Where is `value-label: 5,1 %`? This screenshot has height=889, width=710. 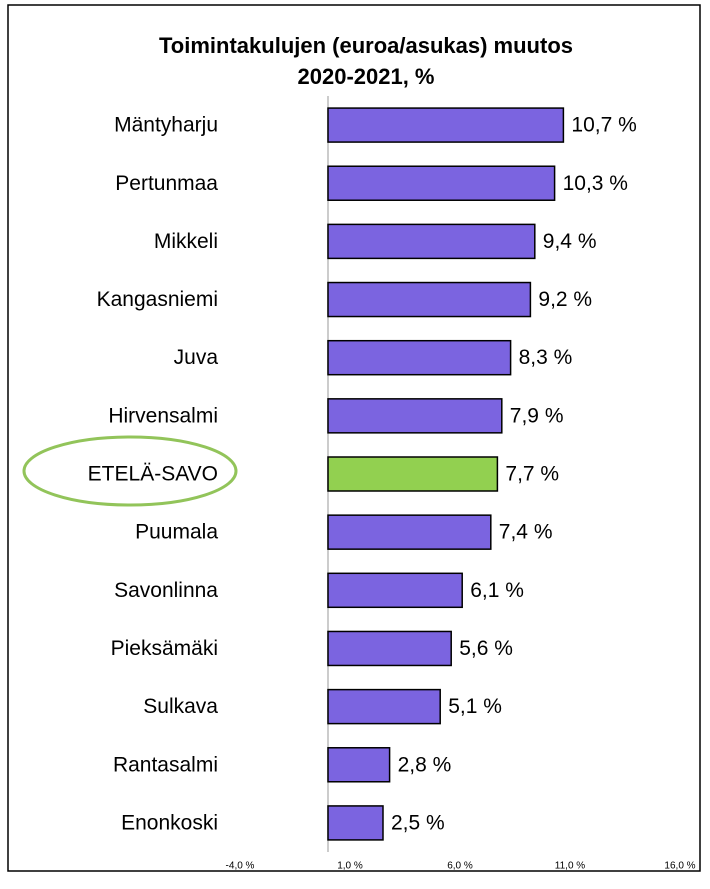
value-label: 5,1 % is located at coordinates (475, 706).